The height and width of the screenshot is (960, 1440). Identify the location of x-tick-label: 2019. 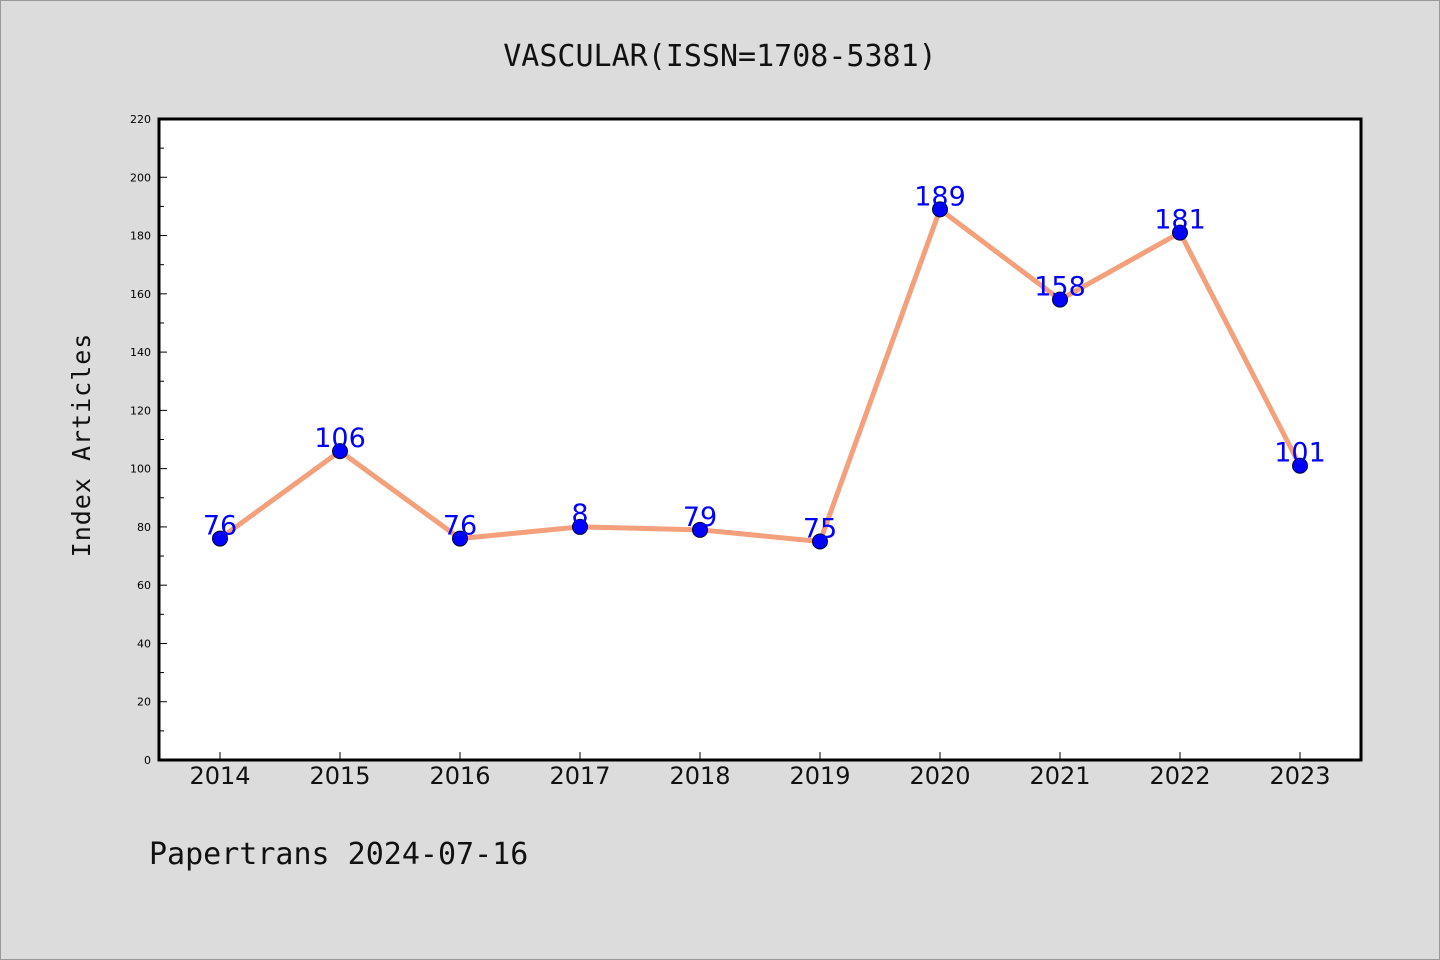
(819, 776).